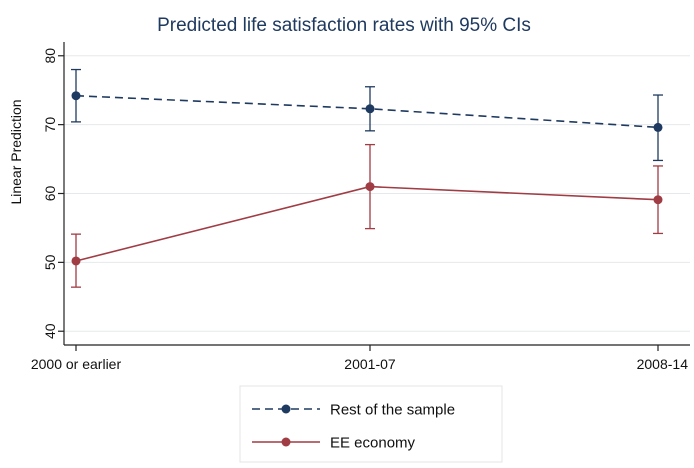 The height and width of the screenshot is (468, 694). I want to click on x-tick-label: 2001-07, so click(370, 364).